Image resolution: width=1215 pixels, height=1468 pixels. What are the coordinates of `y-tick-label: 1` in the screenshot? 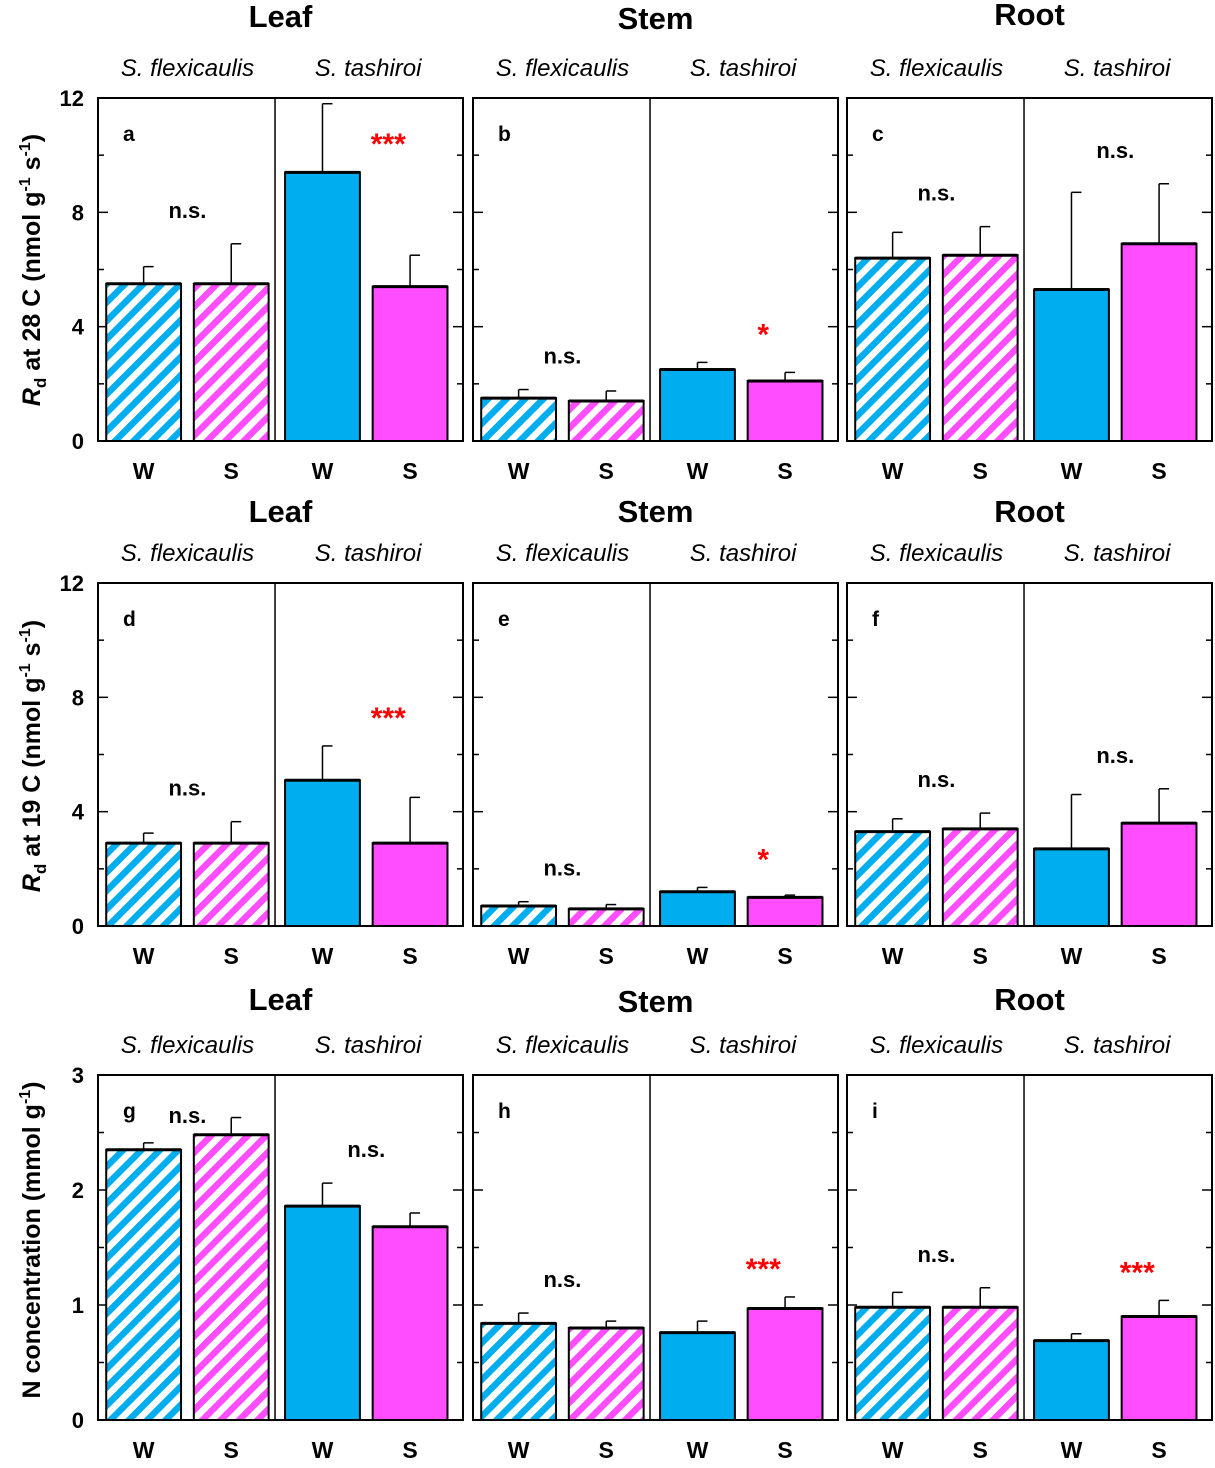 It's located at (78, 1305).